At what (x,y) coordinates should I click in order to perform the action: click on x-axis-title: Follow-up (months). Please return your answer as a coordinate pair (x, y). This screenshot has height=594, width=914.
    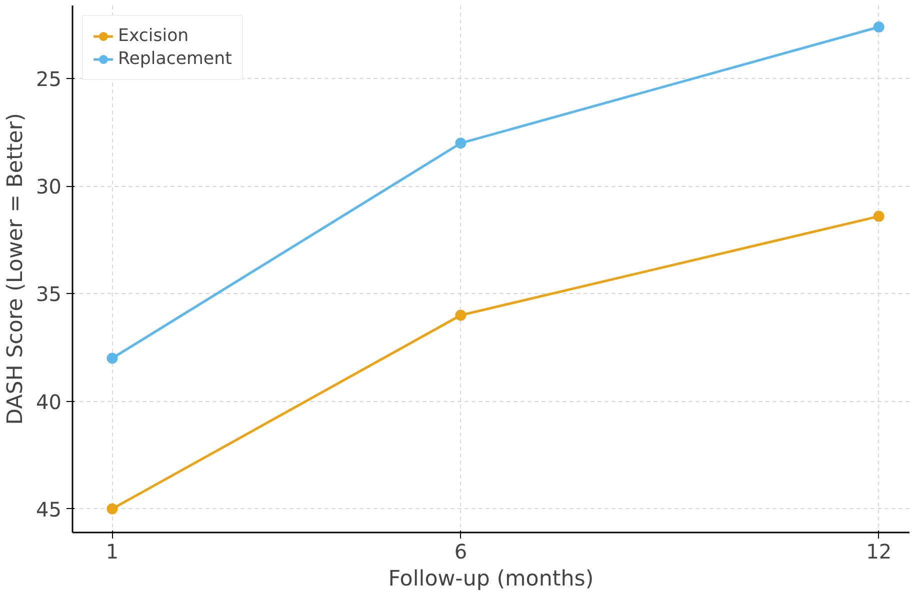
    Looking at the image, I should click on (491, 579).